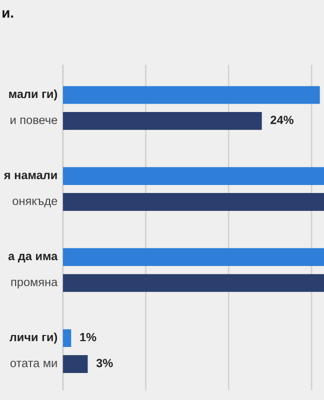 The height and width of the screenshot is (400, 324). I want to click on category-label: мали ги) и повече, so click(33, 106).